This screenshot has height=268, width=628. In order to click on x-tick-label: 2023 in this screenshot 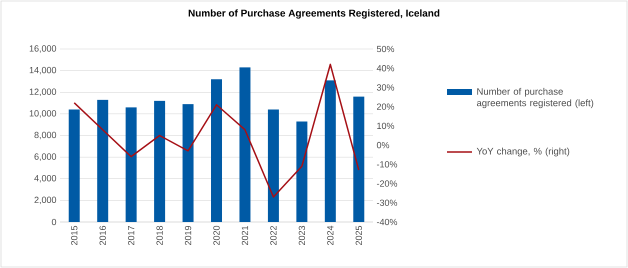, I will do `click(302, 236)`.